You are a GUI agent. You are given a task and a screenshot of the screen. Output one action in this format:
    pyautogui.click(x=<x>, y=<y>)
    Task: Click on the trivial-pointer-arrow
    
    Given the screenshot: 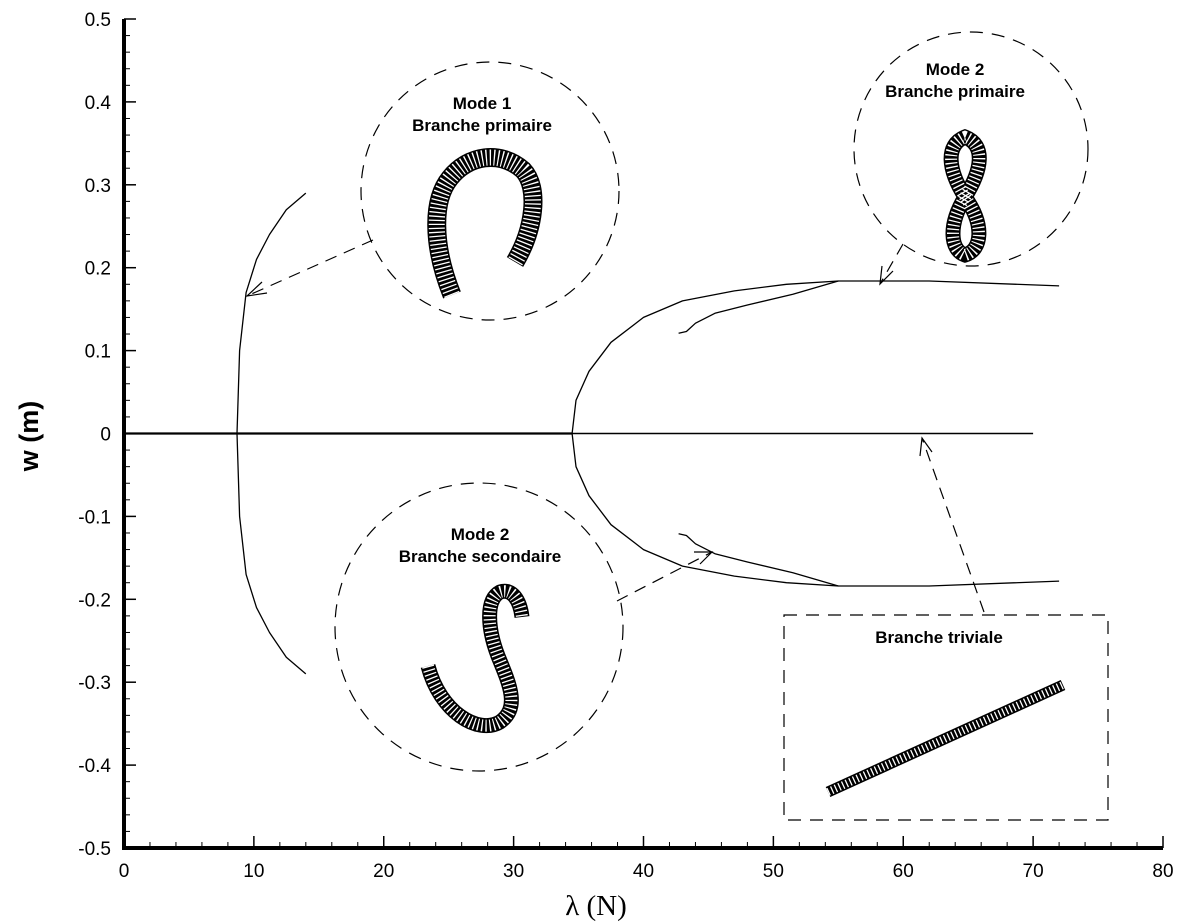 What is the action you would take?
    pyautogui.click(x=953, y=525)
    